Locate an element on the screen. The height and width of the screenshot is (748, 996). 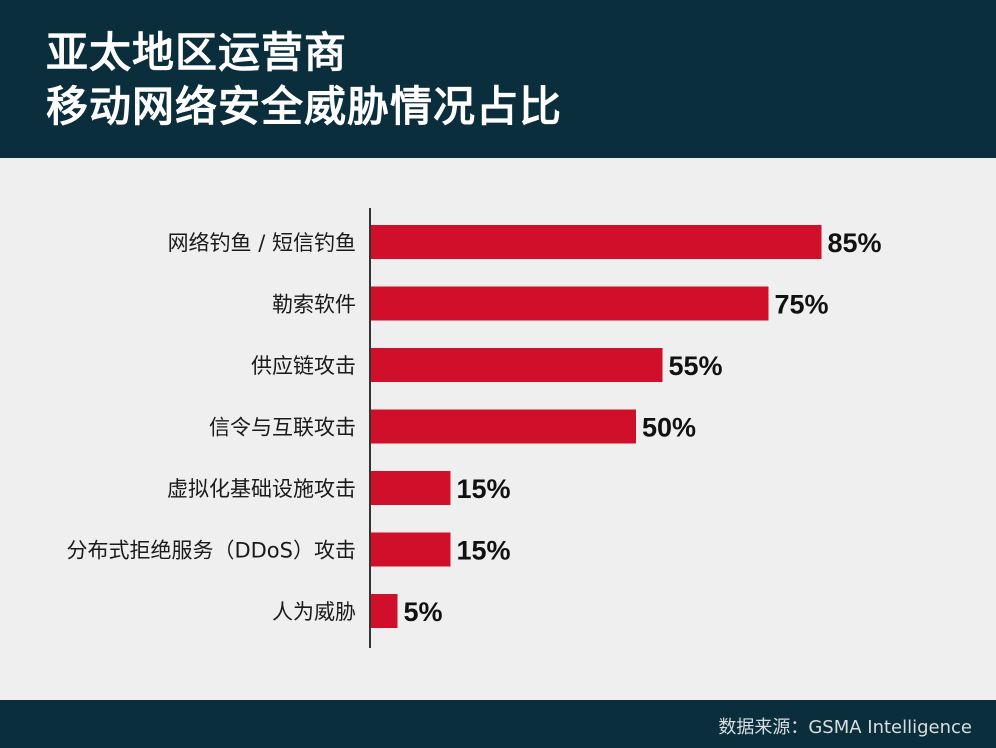
category-label: 信令与互联攻击 is located at coordinates (282, 428).